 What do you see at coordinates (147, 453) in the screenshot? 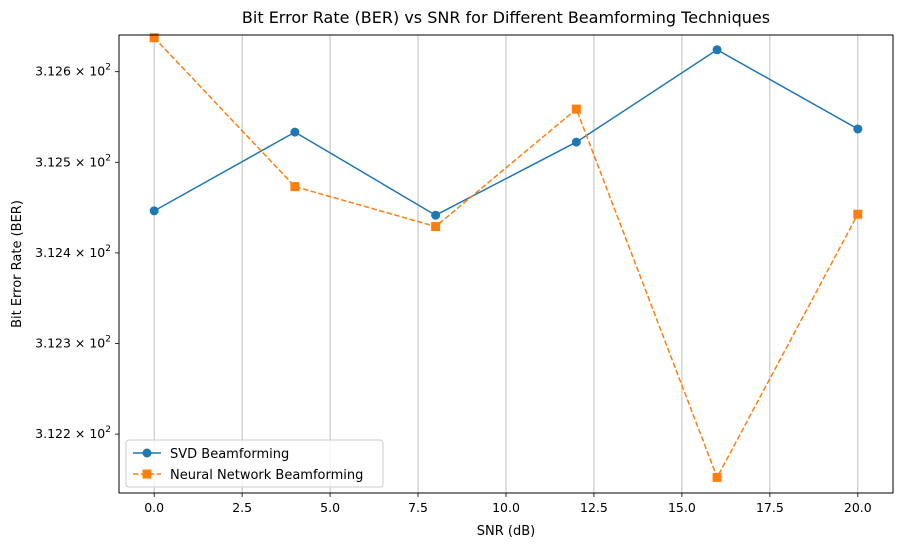
I see `legend-marker-svd` at bounding box center [147, 453].